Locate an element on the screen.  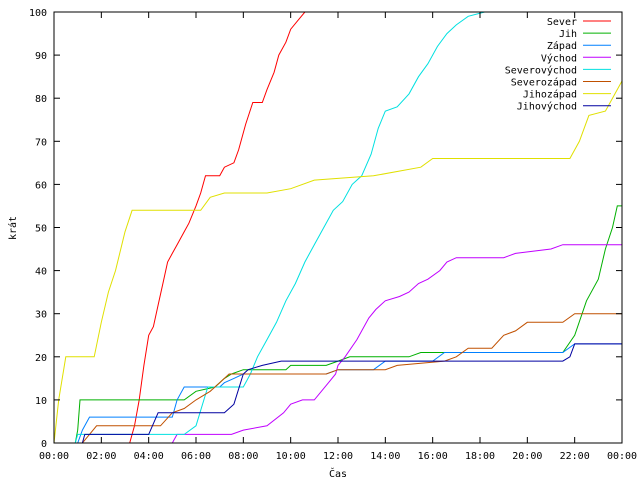
legend-label-8: Jihovýchod is located at coordinates (547, 107).